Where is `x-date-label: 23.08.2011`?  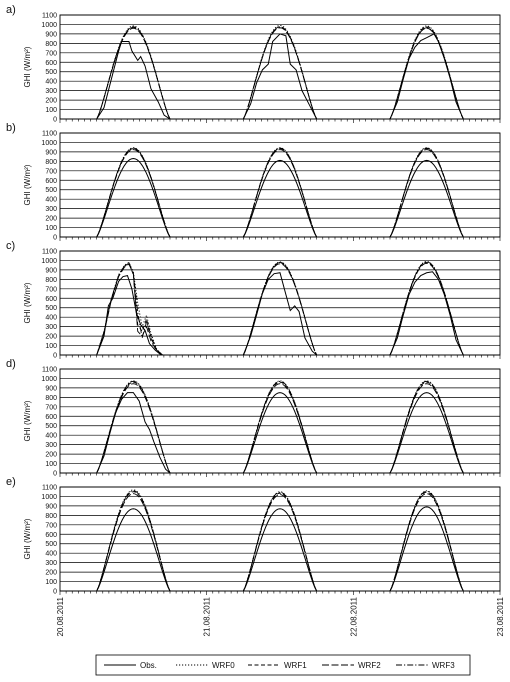 x-date-label: 23.08.2011 is located at coordinates (500, 616).